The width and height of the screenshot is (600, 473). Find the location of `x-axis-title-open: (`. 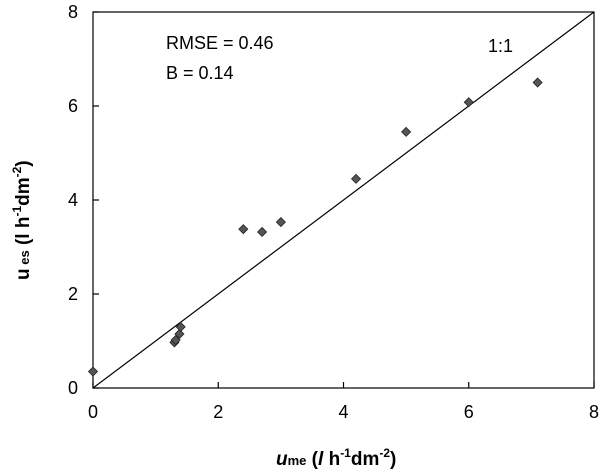

x-axis-title-open: ( is located at coordinates (312, 459).